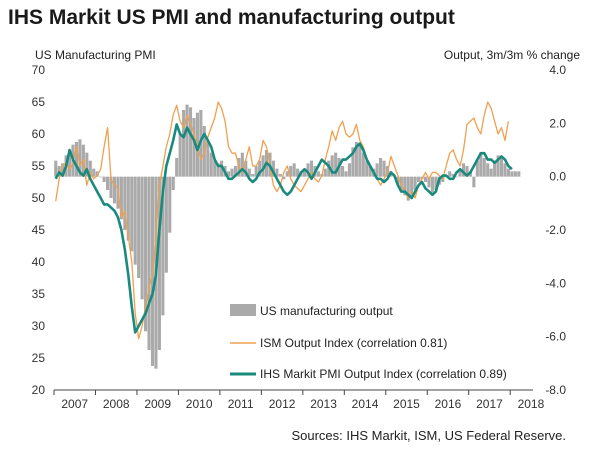 This screenshot has width=597, height=463. Describe the element at coordinates (241, 404) in the screenshot. I see `x-tick-label: 2011` at that location.